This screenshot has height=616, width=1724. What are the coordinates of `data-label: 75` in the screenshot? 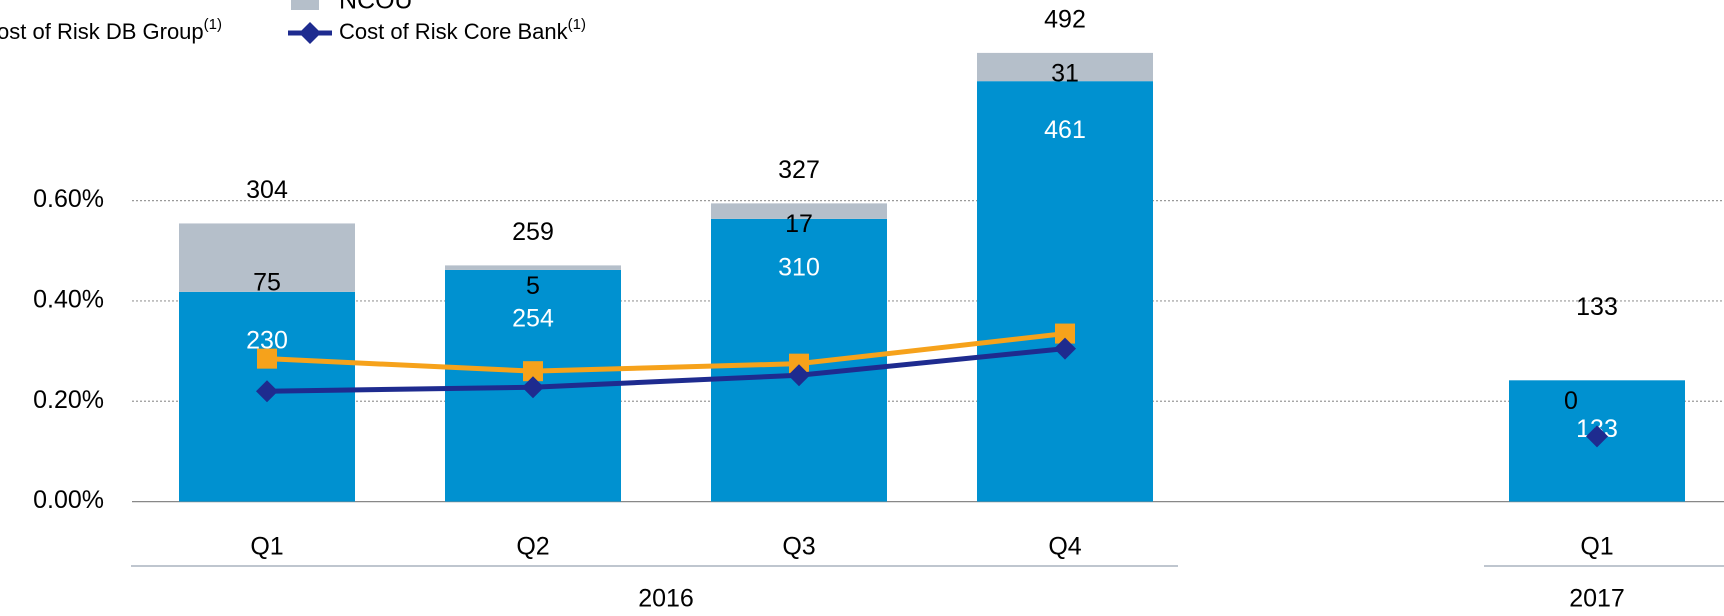 It's located at (267, 282).